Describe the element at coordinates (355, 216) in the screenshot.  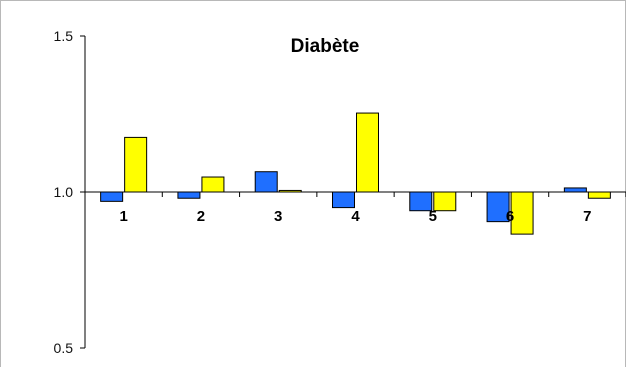
I see `x-tick-label-4: 4` at that location.